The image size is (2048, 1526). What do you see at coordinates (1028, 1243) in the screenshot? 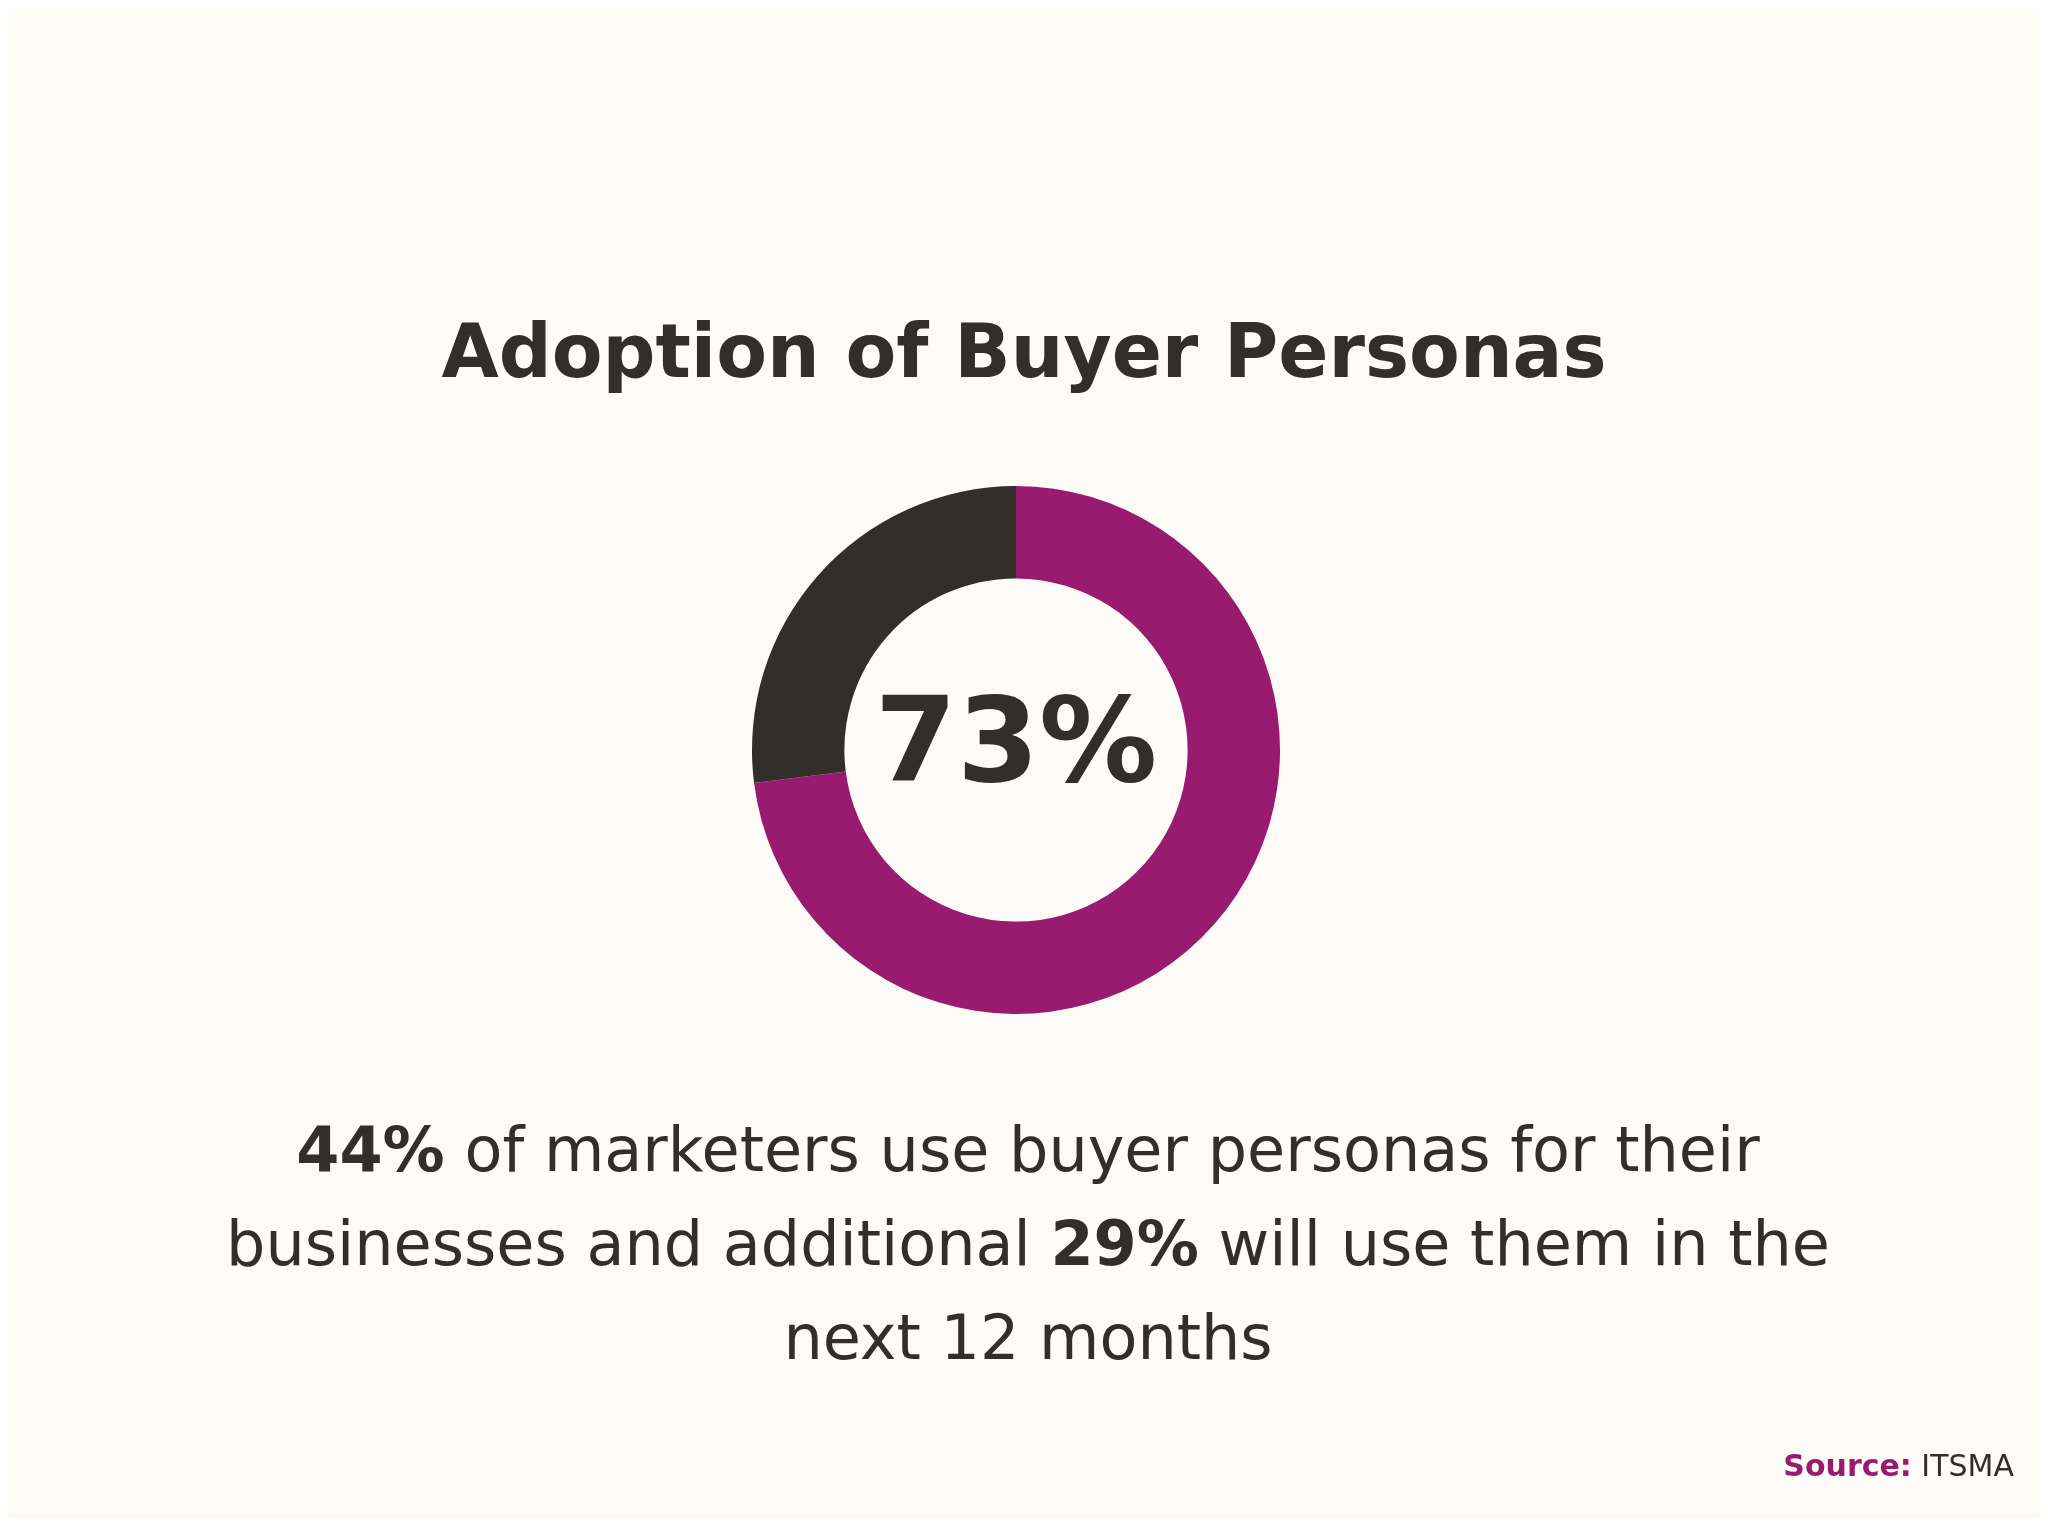
I see `text: 44% of marketers use buyer personas for their businesses and additional 29% will use them in the next 12 months` at bounding box center [1028, 1243].